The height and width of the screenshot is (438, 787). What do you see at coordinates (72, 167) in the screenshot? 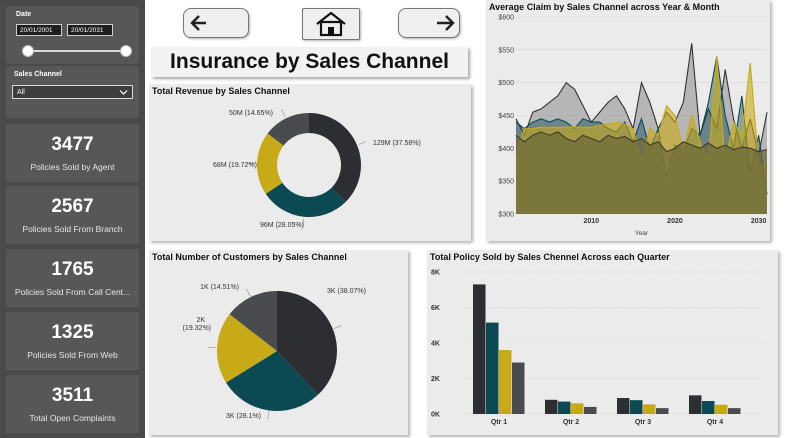
I see `kpi-label: Policies Sold by Agent` at bounding box center [72, 167].